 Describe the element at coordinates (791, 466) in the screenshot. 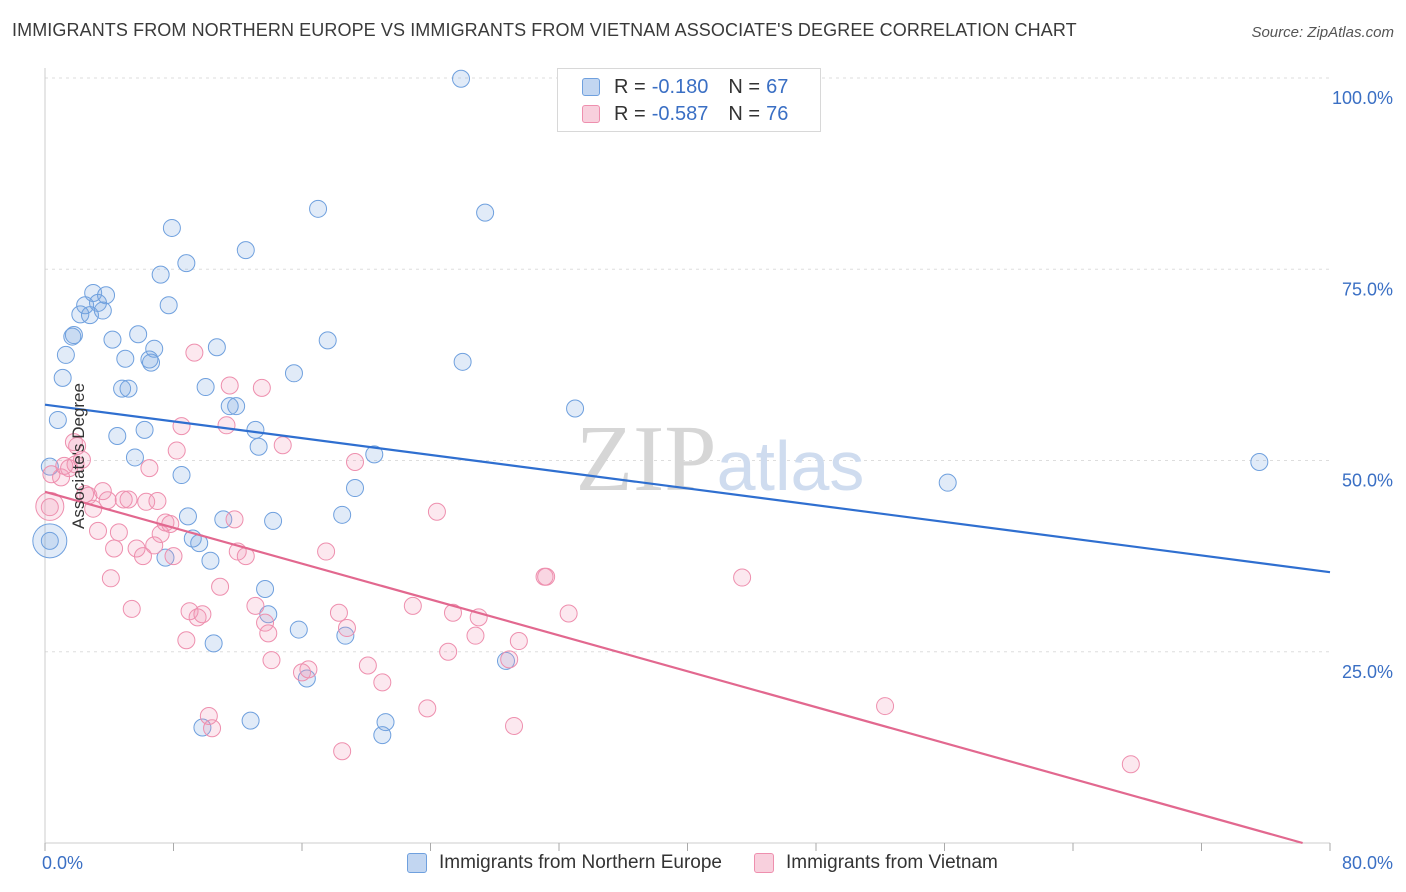

I see `watermark-atlas: atlas` at that location.